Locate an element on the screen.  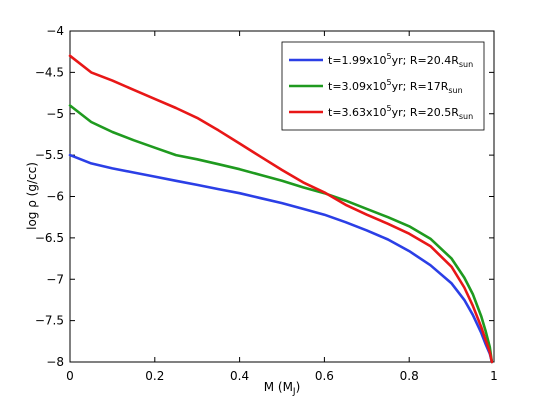
y-tick-label: −7.5 is located at coordinates (49, 321).